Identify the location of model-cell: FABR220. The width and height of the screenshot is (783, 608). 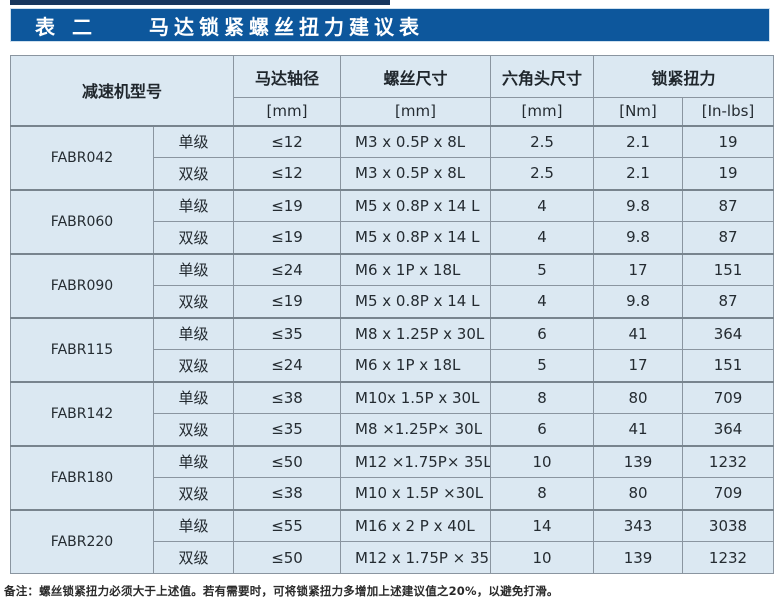
(82, 541).